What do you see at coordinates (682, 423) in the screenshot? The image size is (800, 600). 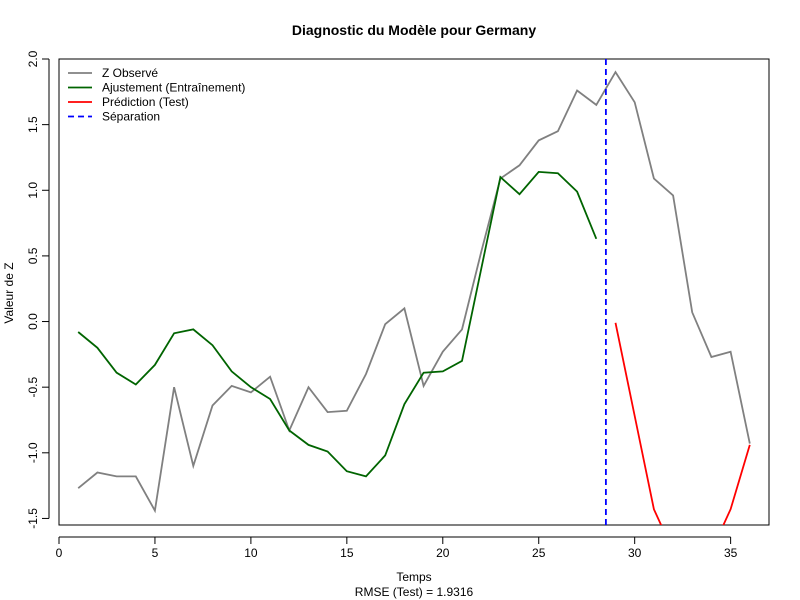 I see `series-line` at bounding box center [682, 423].